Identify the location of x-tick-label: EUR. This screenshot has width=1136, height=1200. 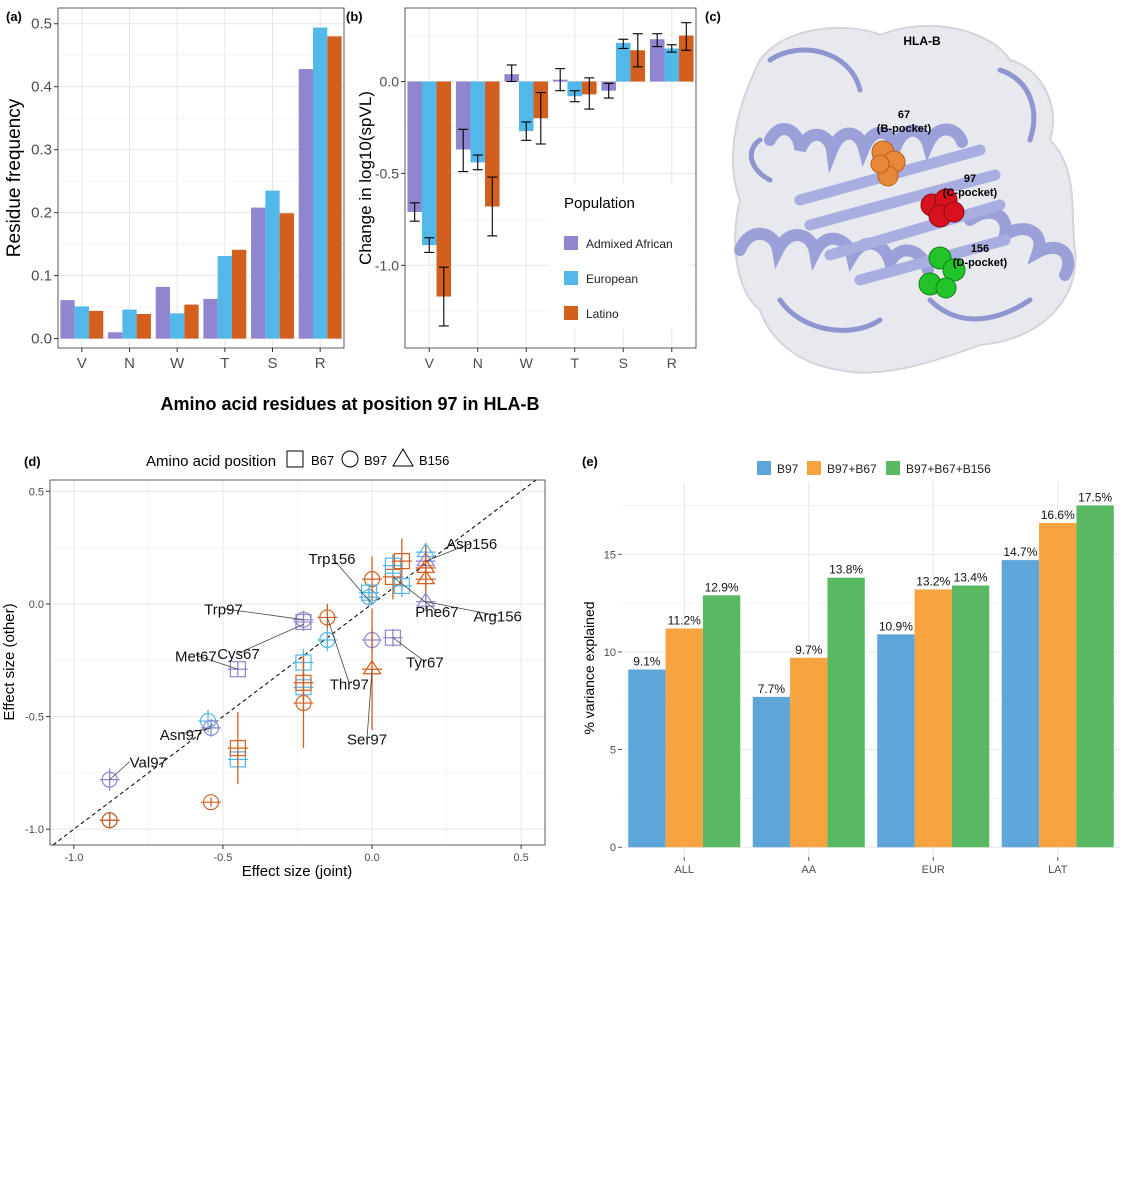
(933, 870).